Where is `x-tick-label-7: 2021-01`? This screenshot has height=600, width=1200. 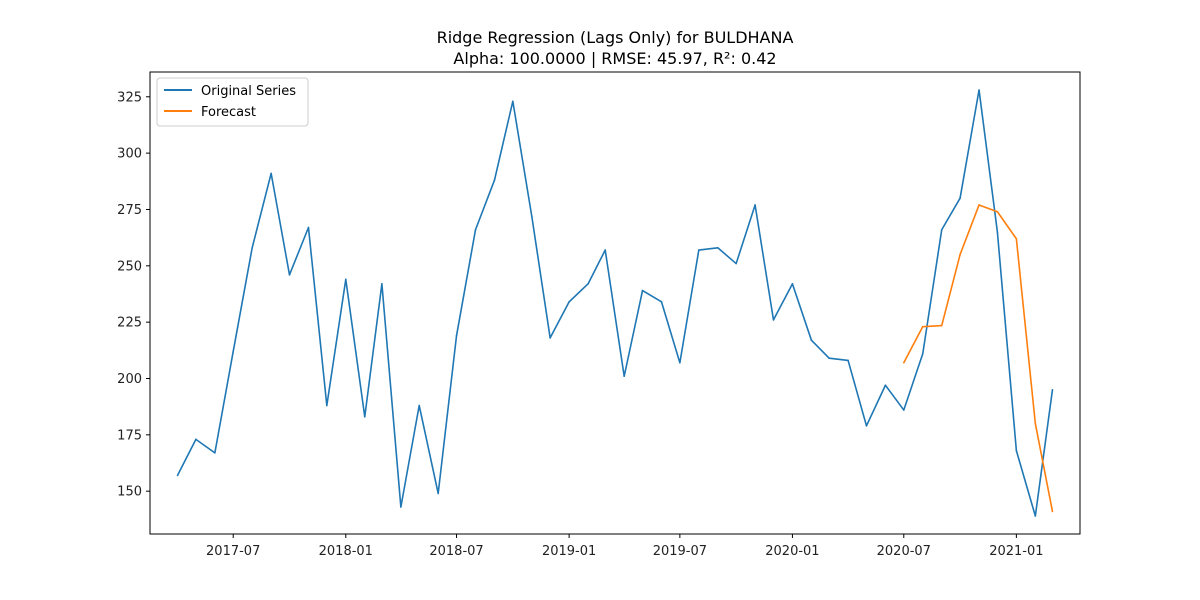
x-tick-label-7: 2021-01 is located at coordinates (1016, 551).